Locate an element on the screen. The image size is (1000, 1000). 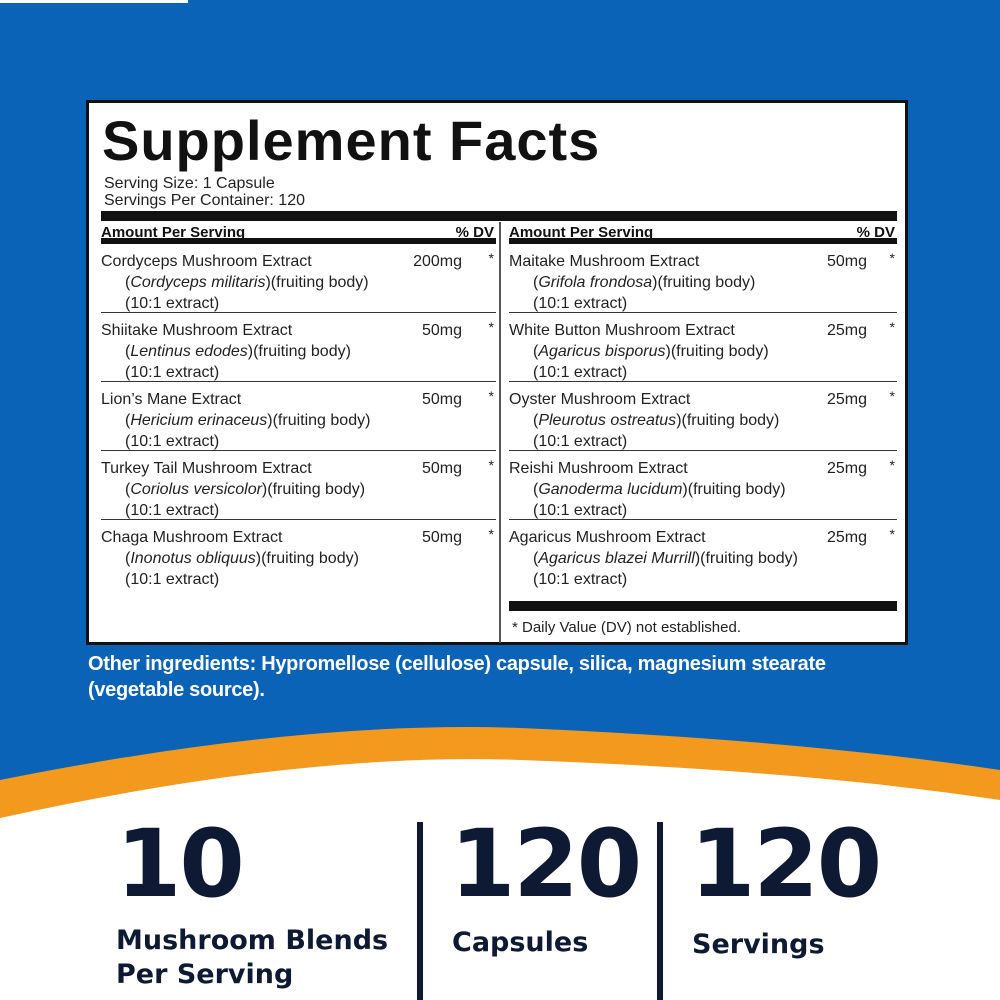
ingredient-source: (Cordyceps militaris)(fruiting body) is located at coordinates (247, 282).